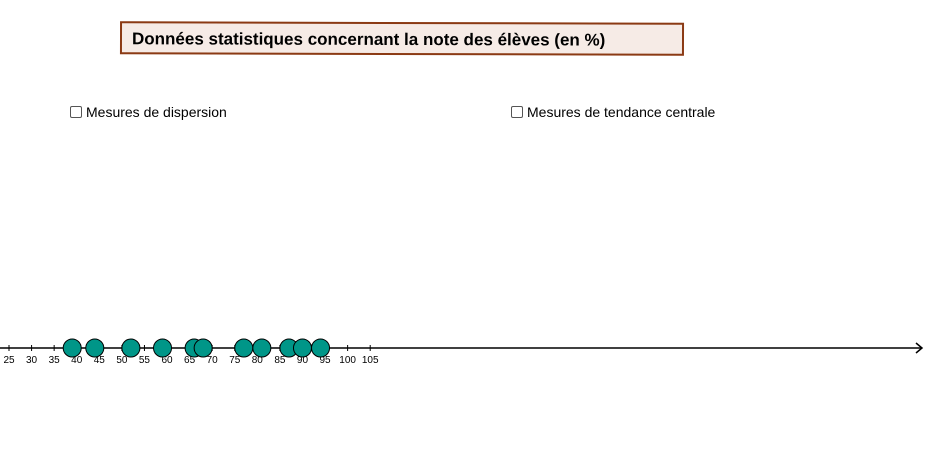 This screenshot has width=928, height=460. I want to click on x-axis-tick-label: 90, so click(303, 360).